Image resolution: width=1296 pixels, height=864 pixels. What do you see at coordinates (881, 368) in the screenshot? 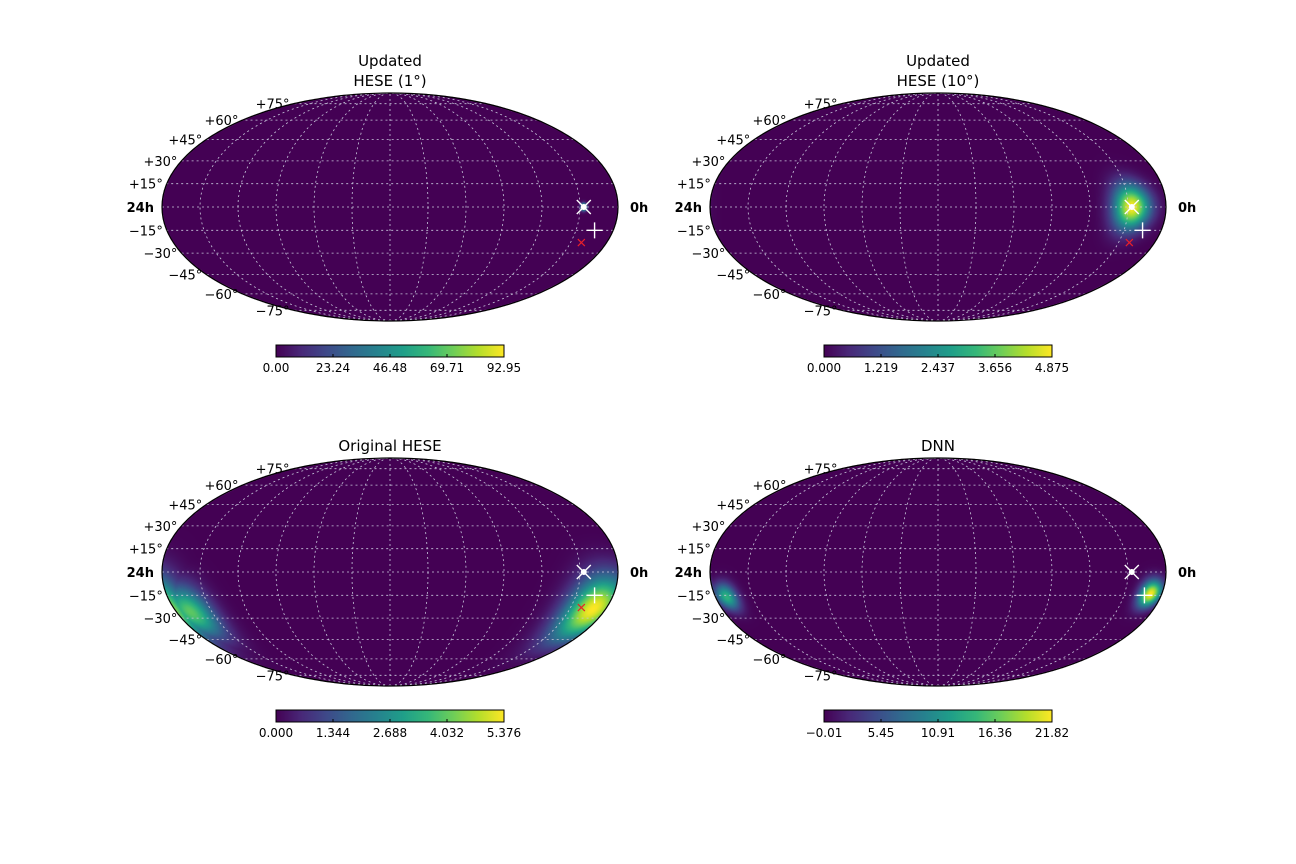
I see `colorbar-tick-label: 1.219` at bounding box center [881, 368].